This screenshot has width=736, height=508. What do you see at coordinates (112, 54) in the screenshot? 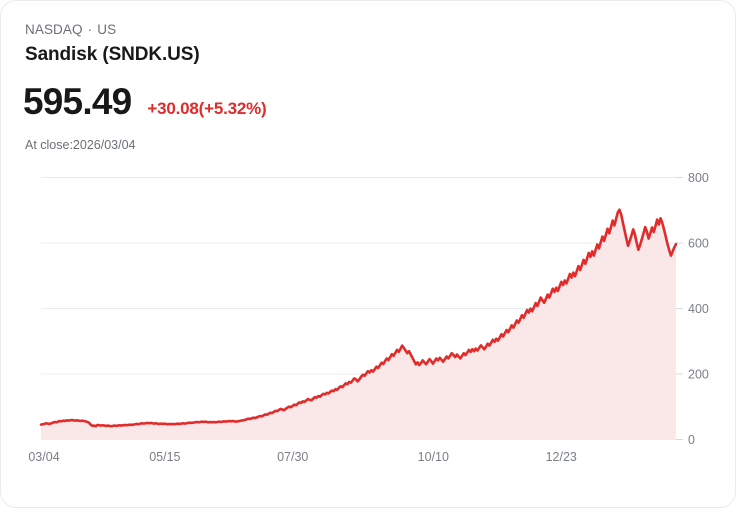
I see `page-title: Sandisk (SNDK.US)` at bounding box center [112, 54].